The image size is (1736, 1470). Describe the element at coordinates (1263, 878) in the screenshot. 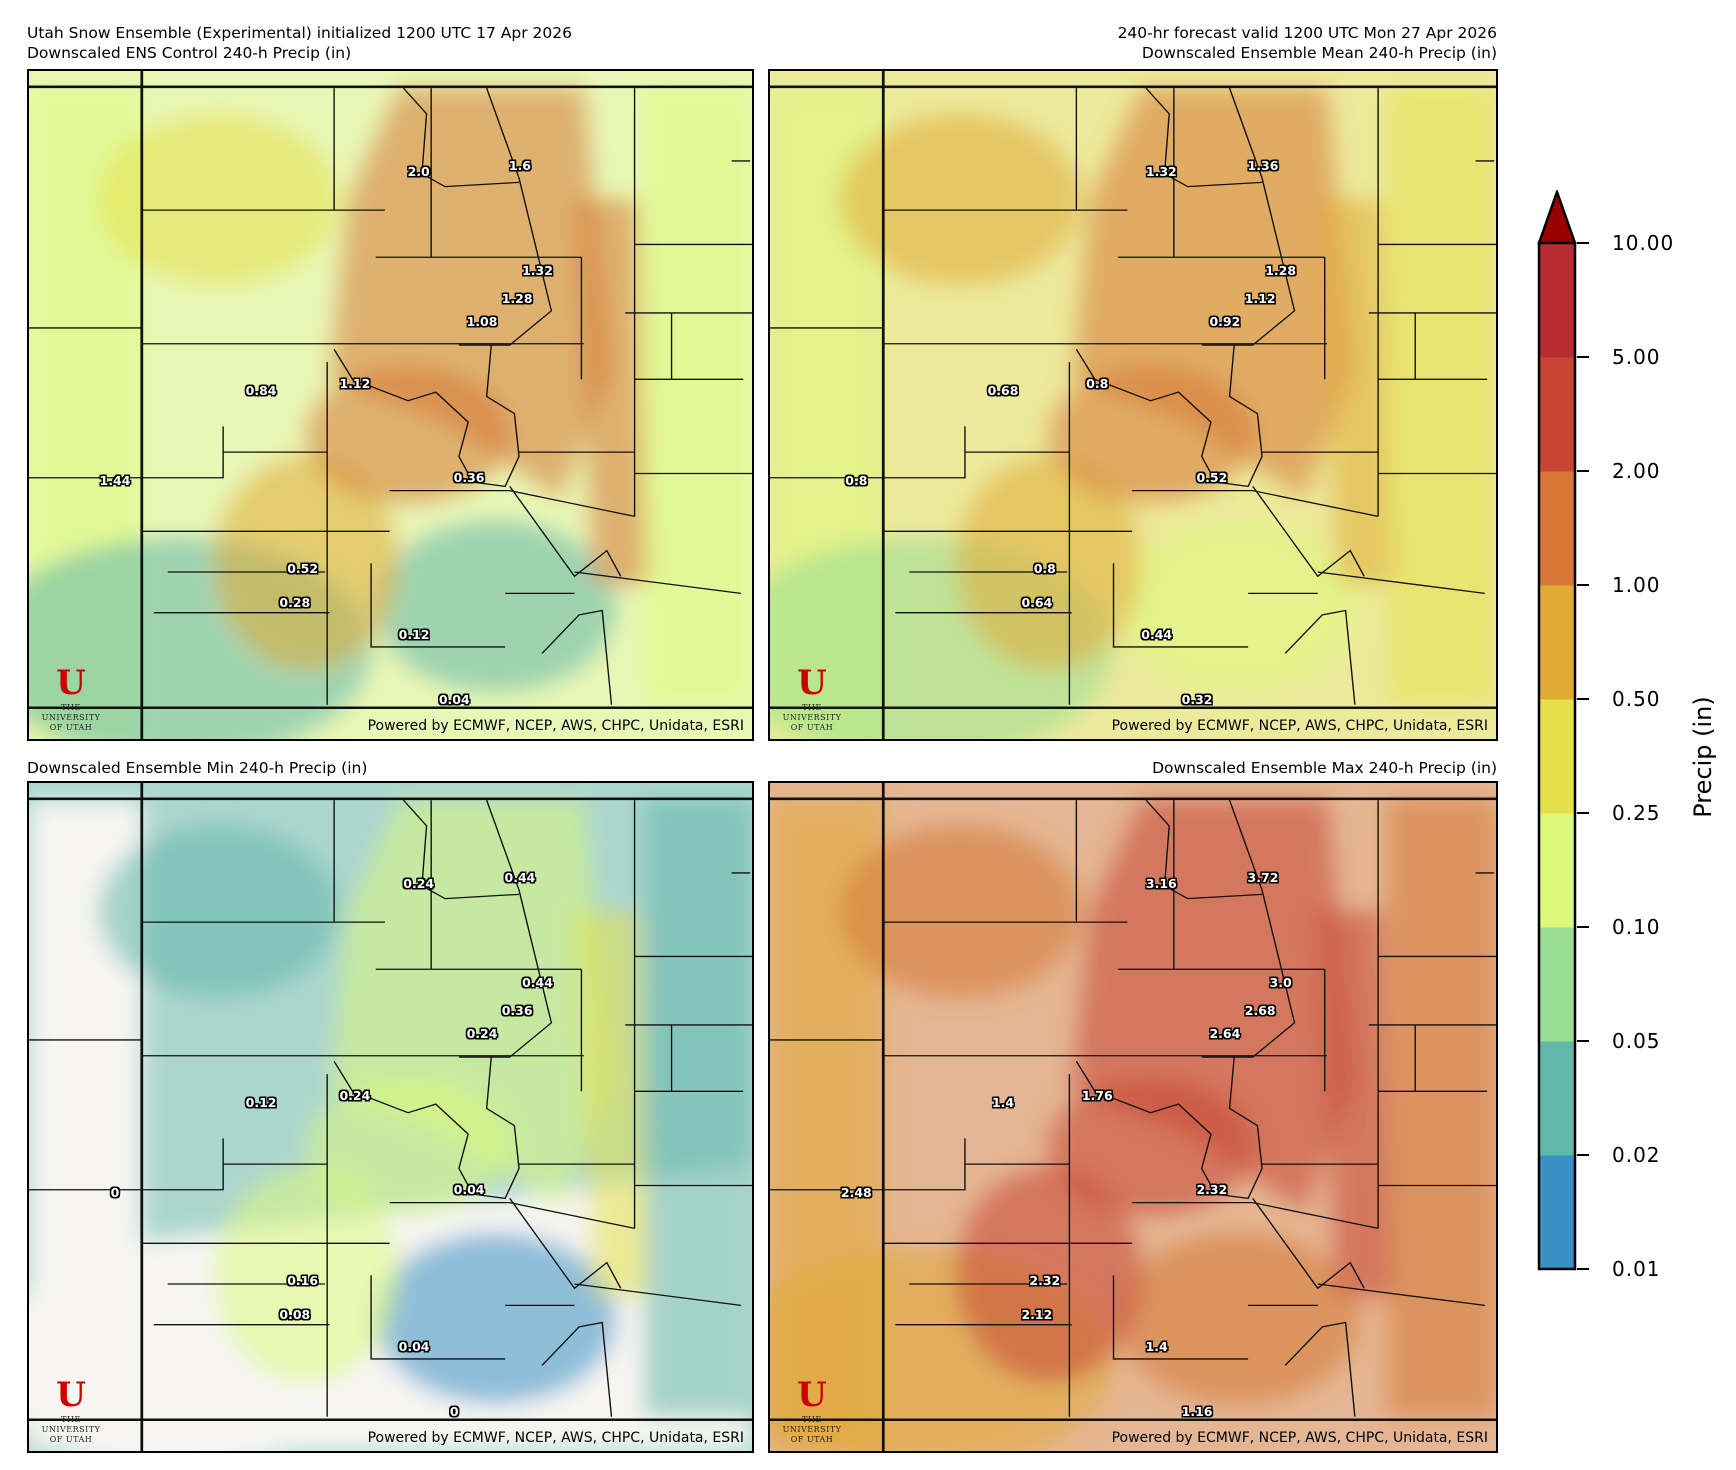

I see `precip-value-label: 3.72` at that location.